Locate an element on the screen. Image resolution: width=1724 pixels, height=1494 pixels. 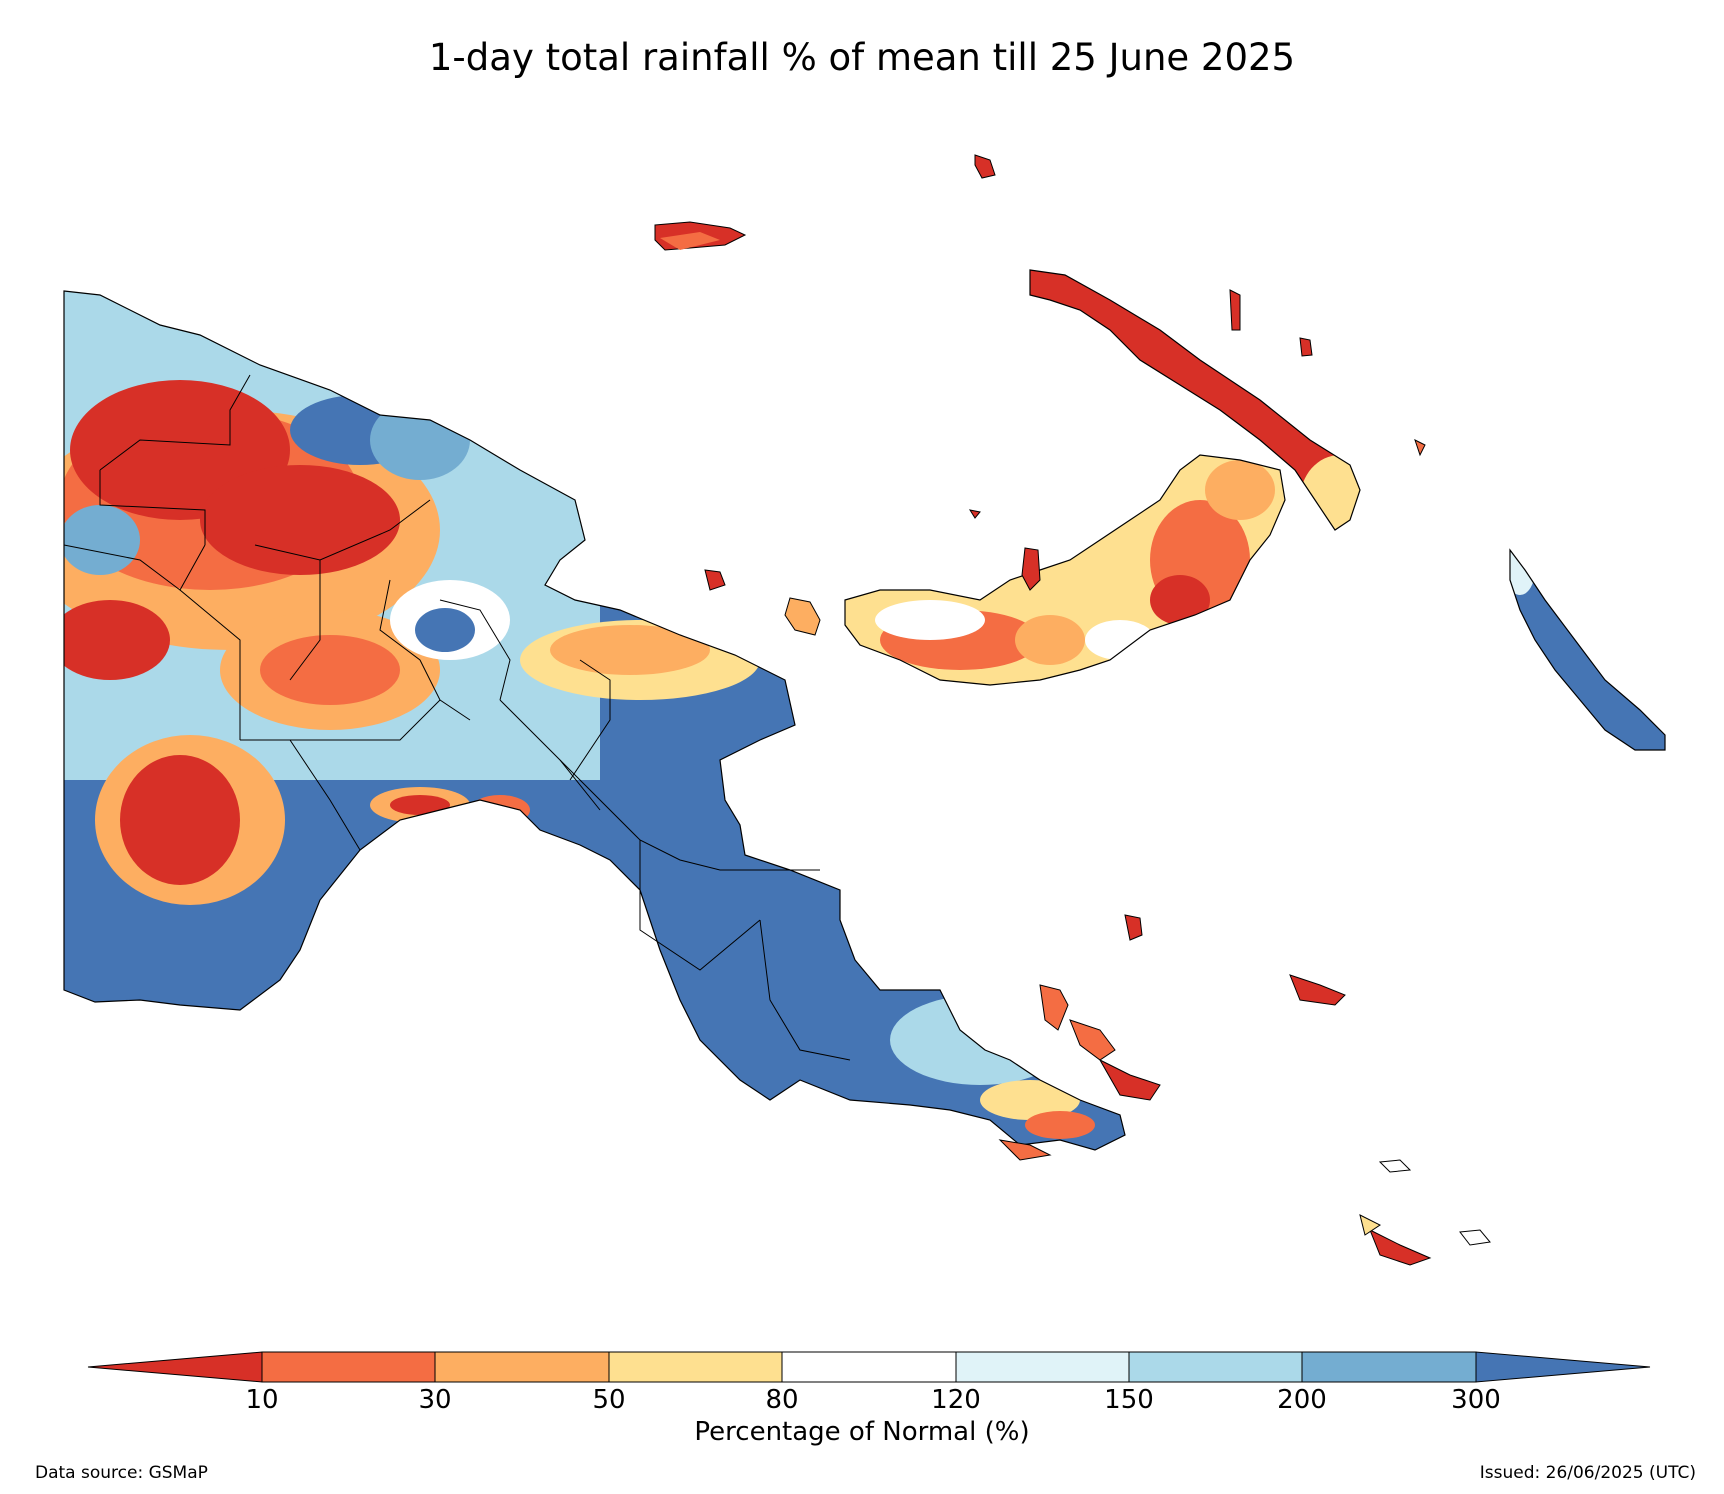
manus-island-west is located at coordinates (690, 241).